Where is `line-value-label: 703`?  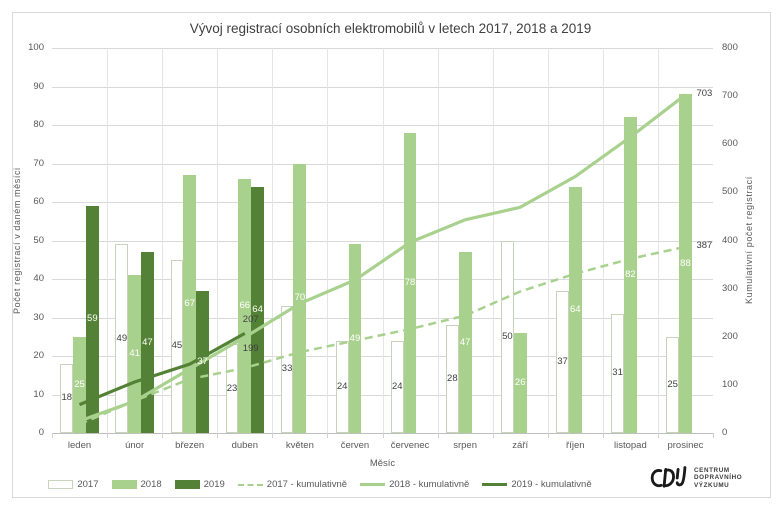 line-value-label: 703 is located at coordinates (704, 93).